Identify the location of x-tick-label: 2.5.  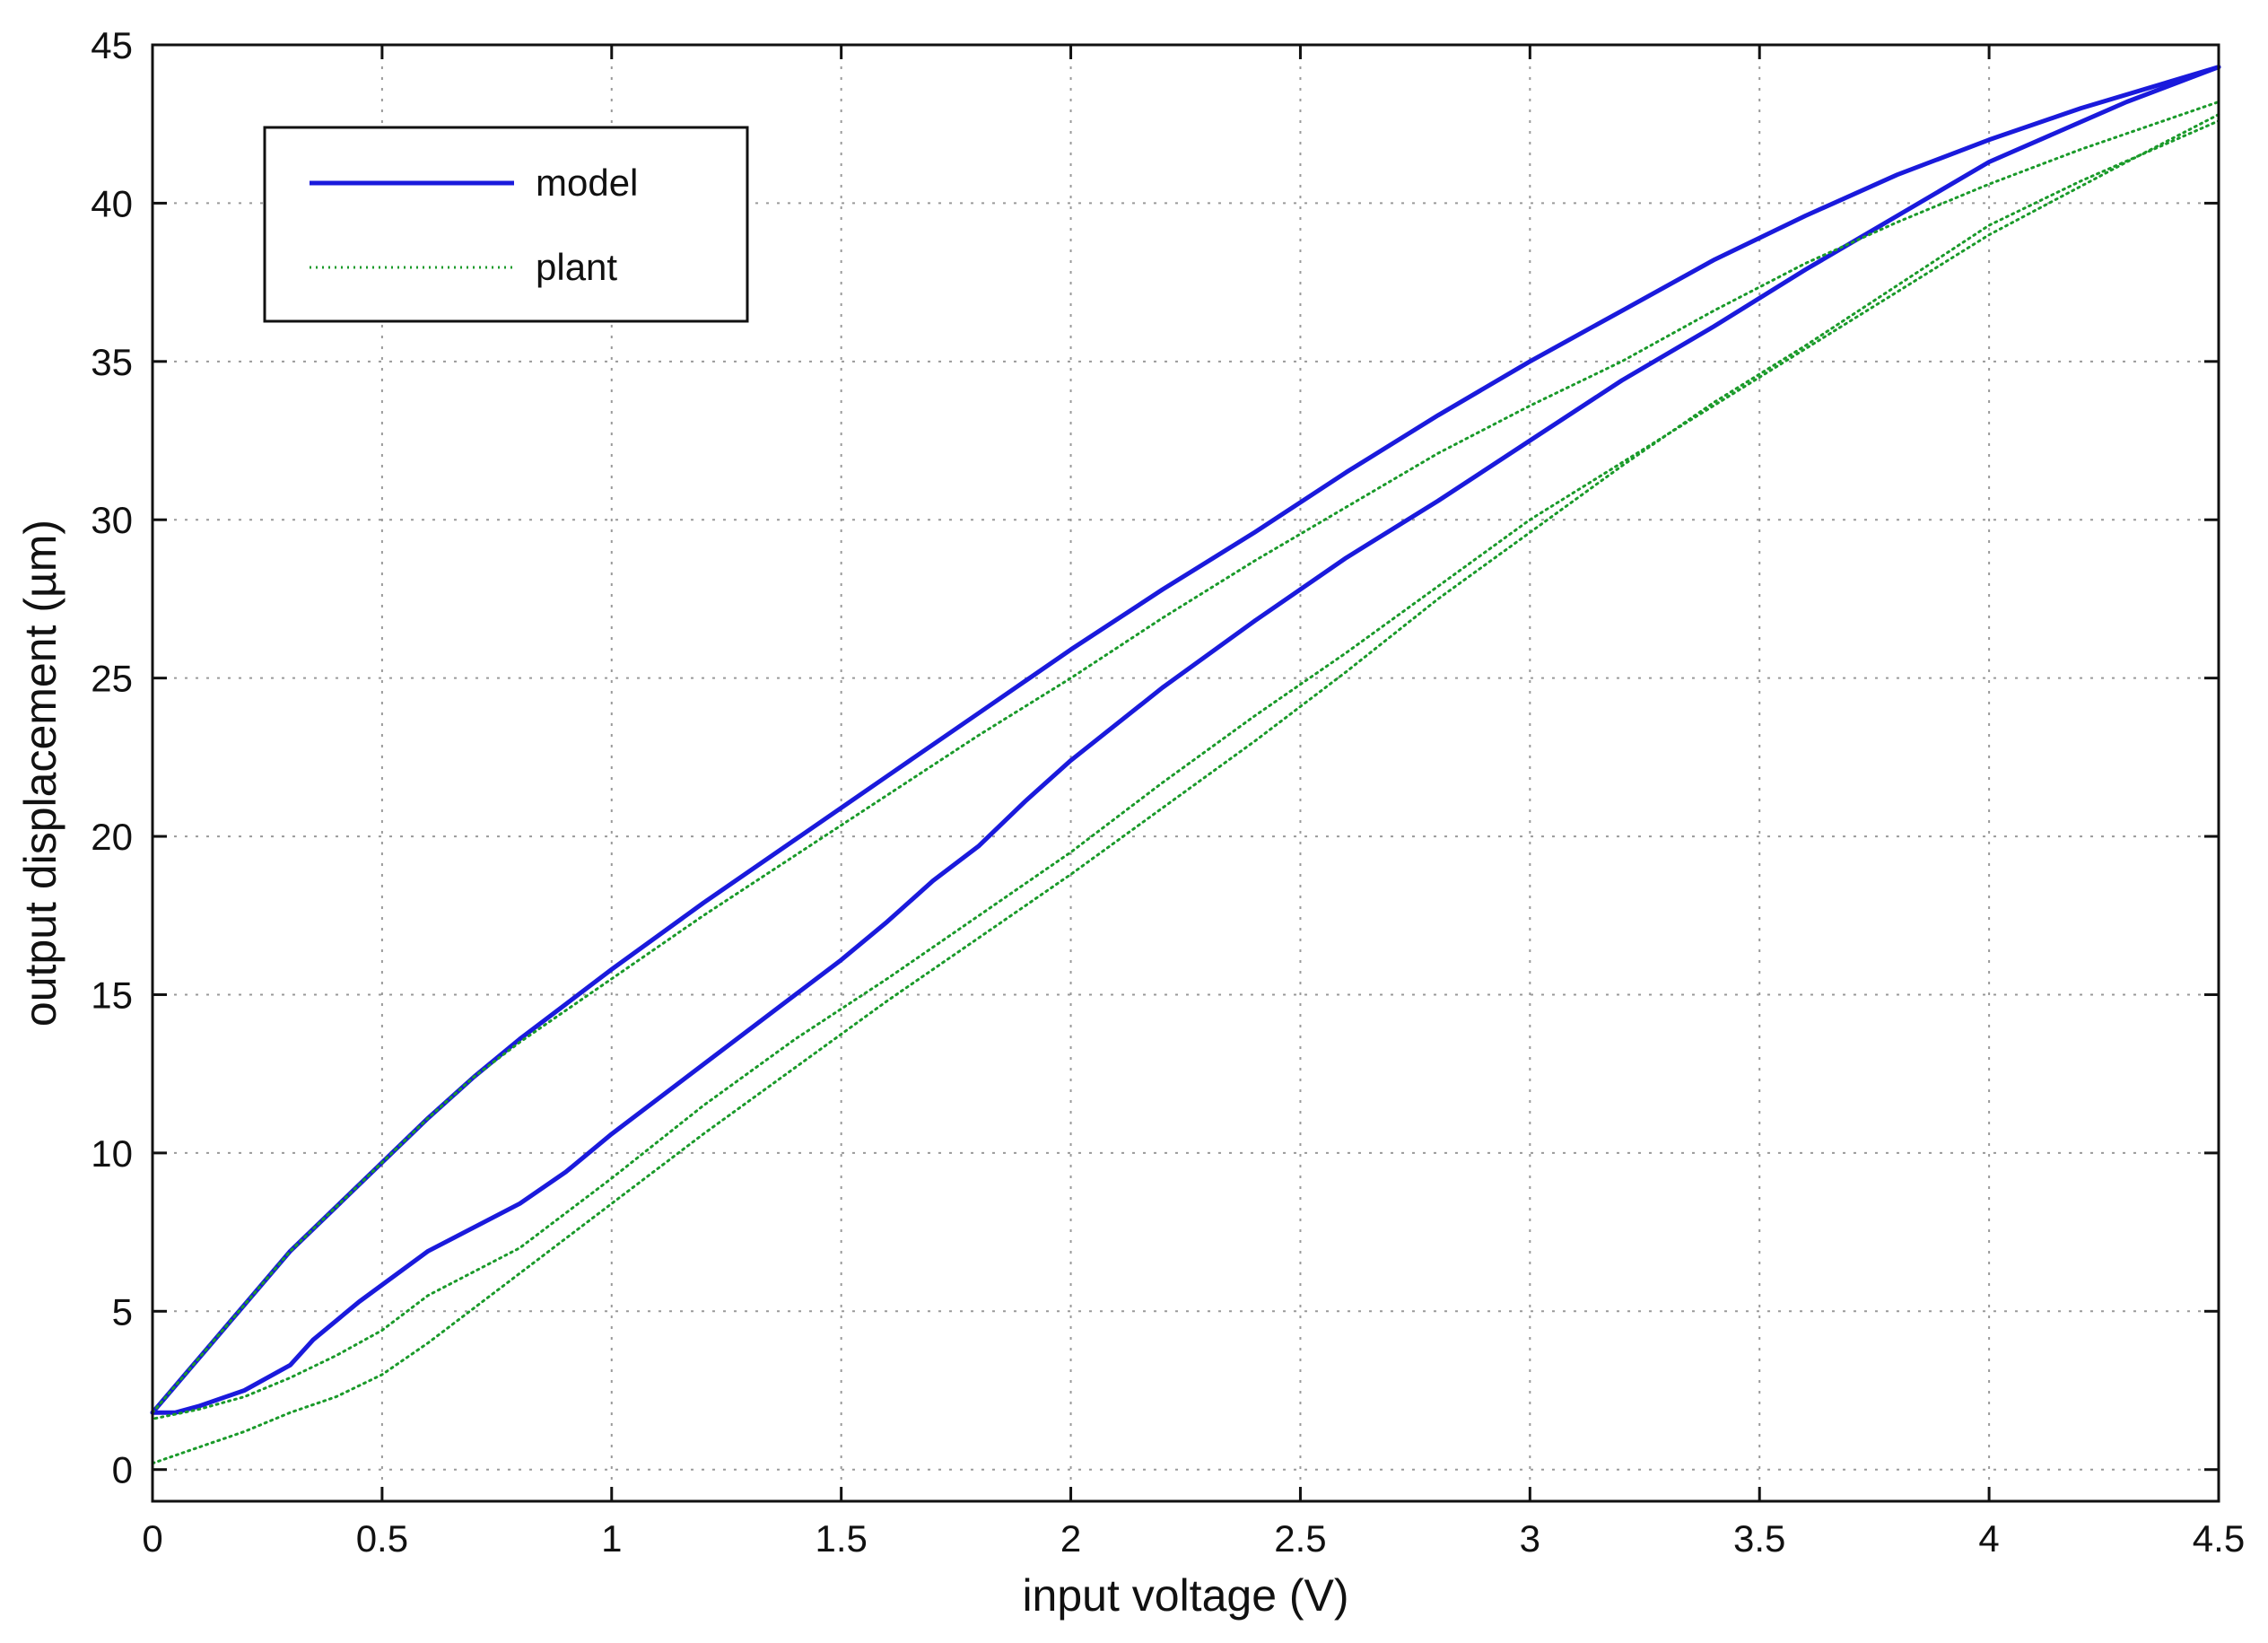
(1300, 1538).